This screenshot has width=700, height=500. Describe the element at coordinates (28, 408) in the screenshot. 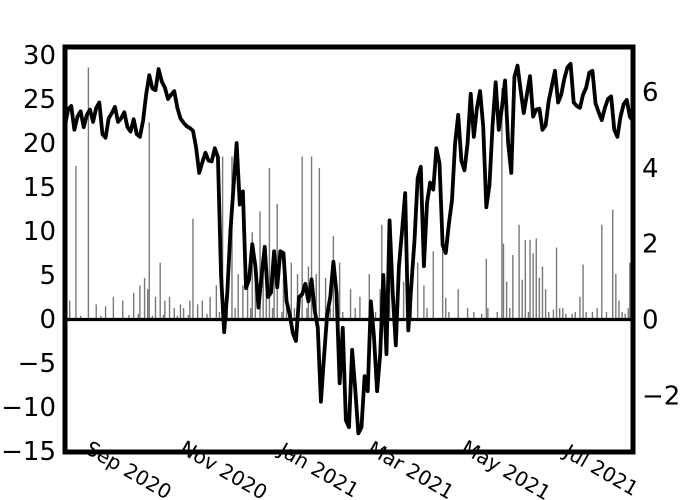

I see `y-tick-label-left: −10` at that location.